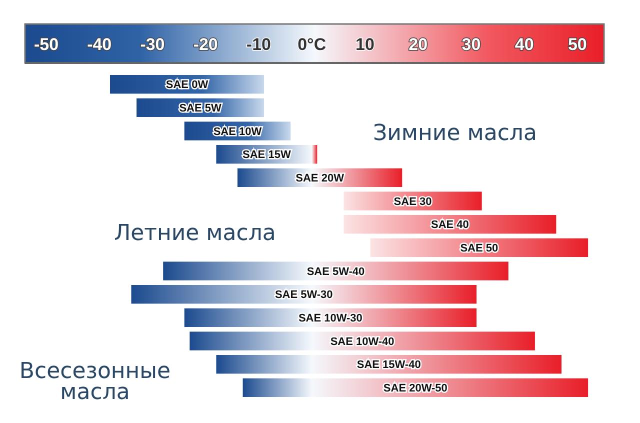 The height and width of the screenshot is (423, 640). Describe the element at coordinates (205, 44) in the screenshot. I see `x-tick-label: -20` at that location.